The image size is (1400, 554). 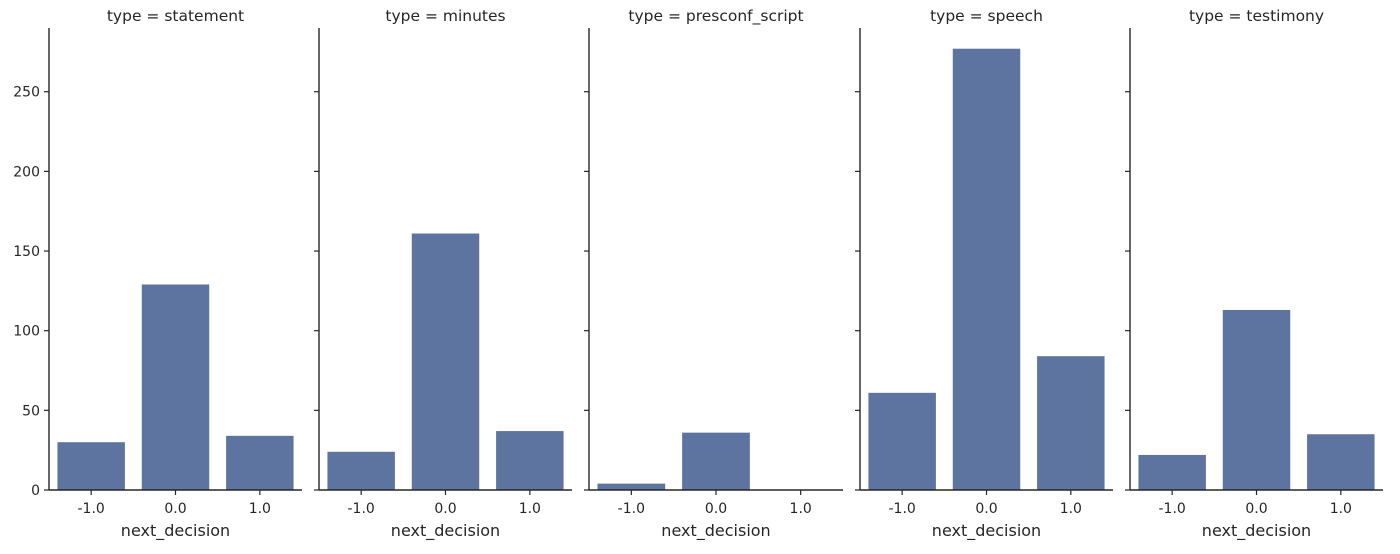 What do you see at coordinates (26, 252) in the screenshot?
I see `y-tick-label: 150` at bounding box center [26, 252].